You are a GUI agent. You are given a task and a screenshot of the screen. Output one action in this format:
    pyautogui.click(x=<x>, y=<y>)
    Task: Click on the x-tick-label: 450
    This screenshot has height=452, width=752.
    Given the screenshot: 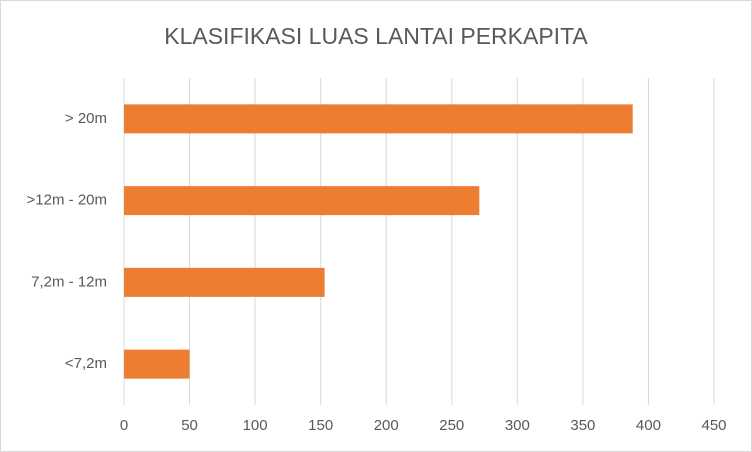 What is the action you would take?
    pyautogui.click(x=713, y=425)
    